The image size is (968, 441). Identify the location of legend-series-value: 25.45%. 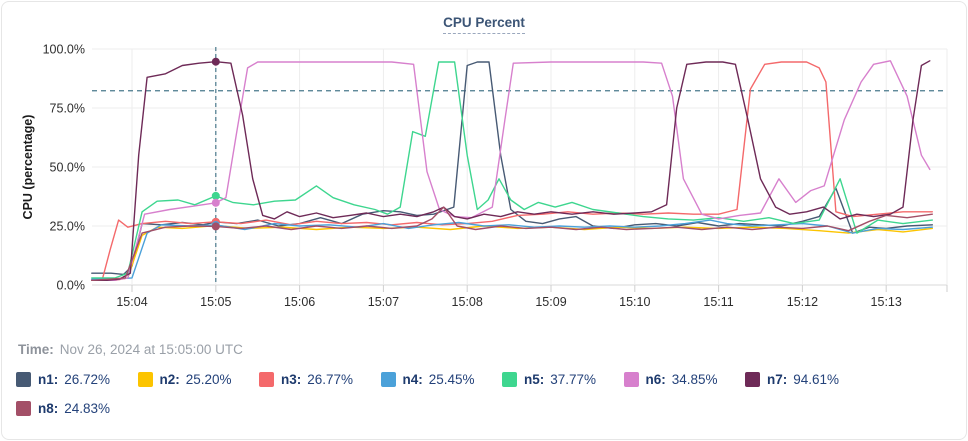
(451, 379).